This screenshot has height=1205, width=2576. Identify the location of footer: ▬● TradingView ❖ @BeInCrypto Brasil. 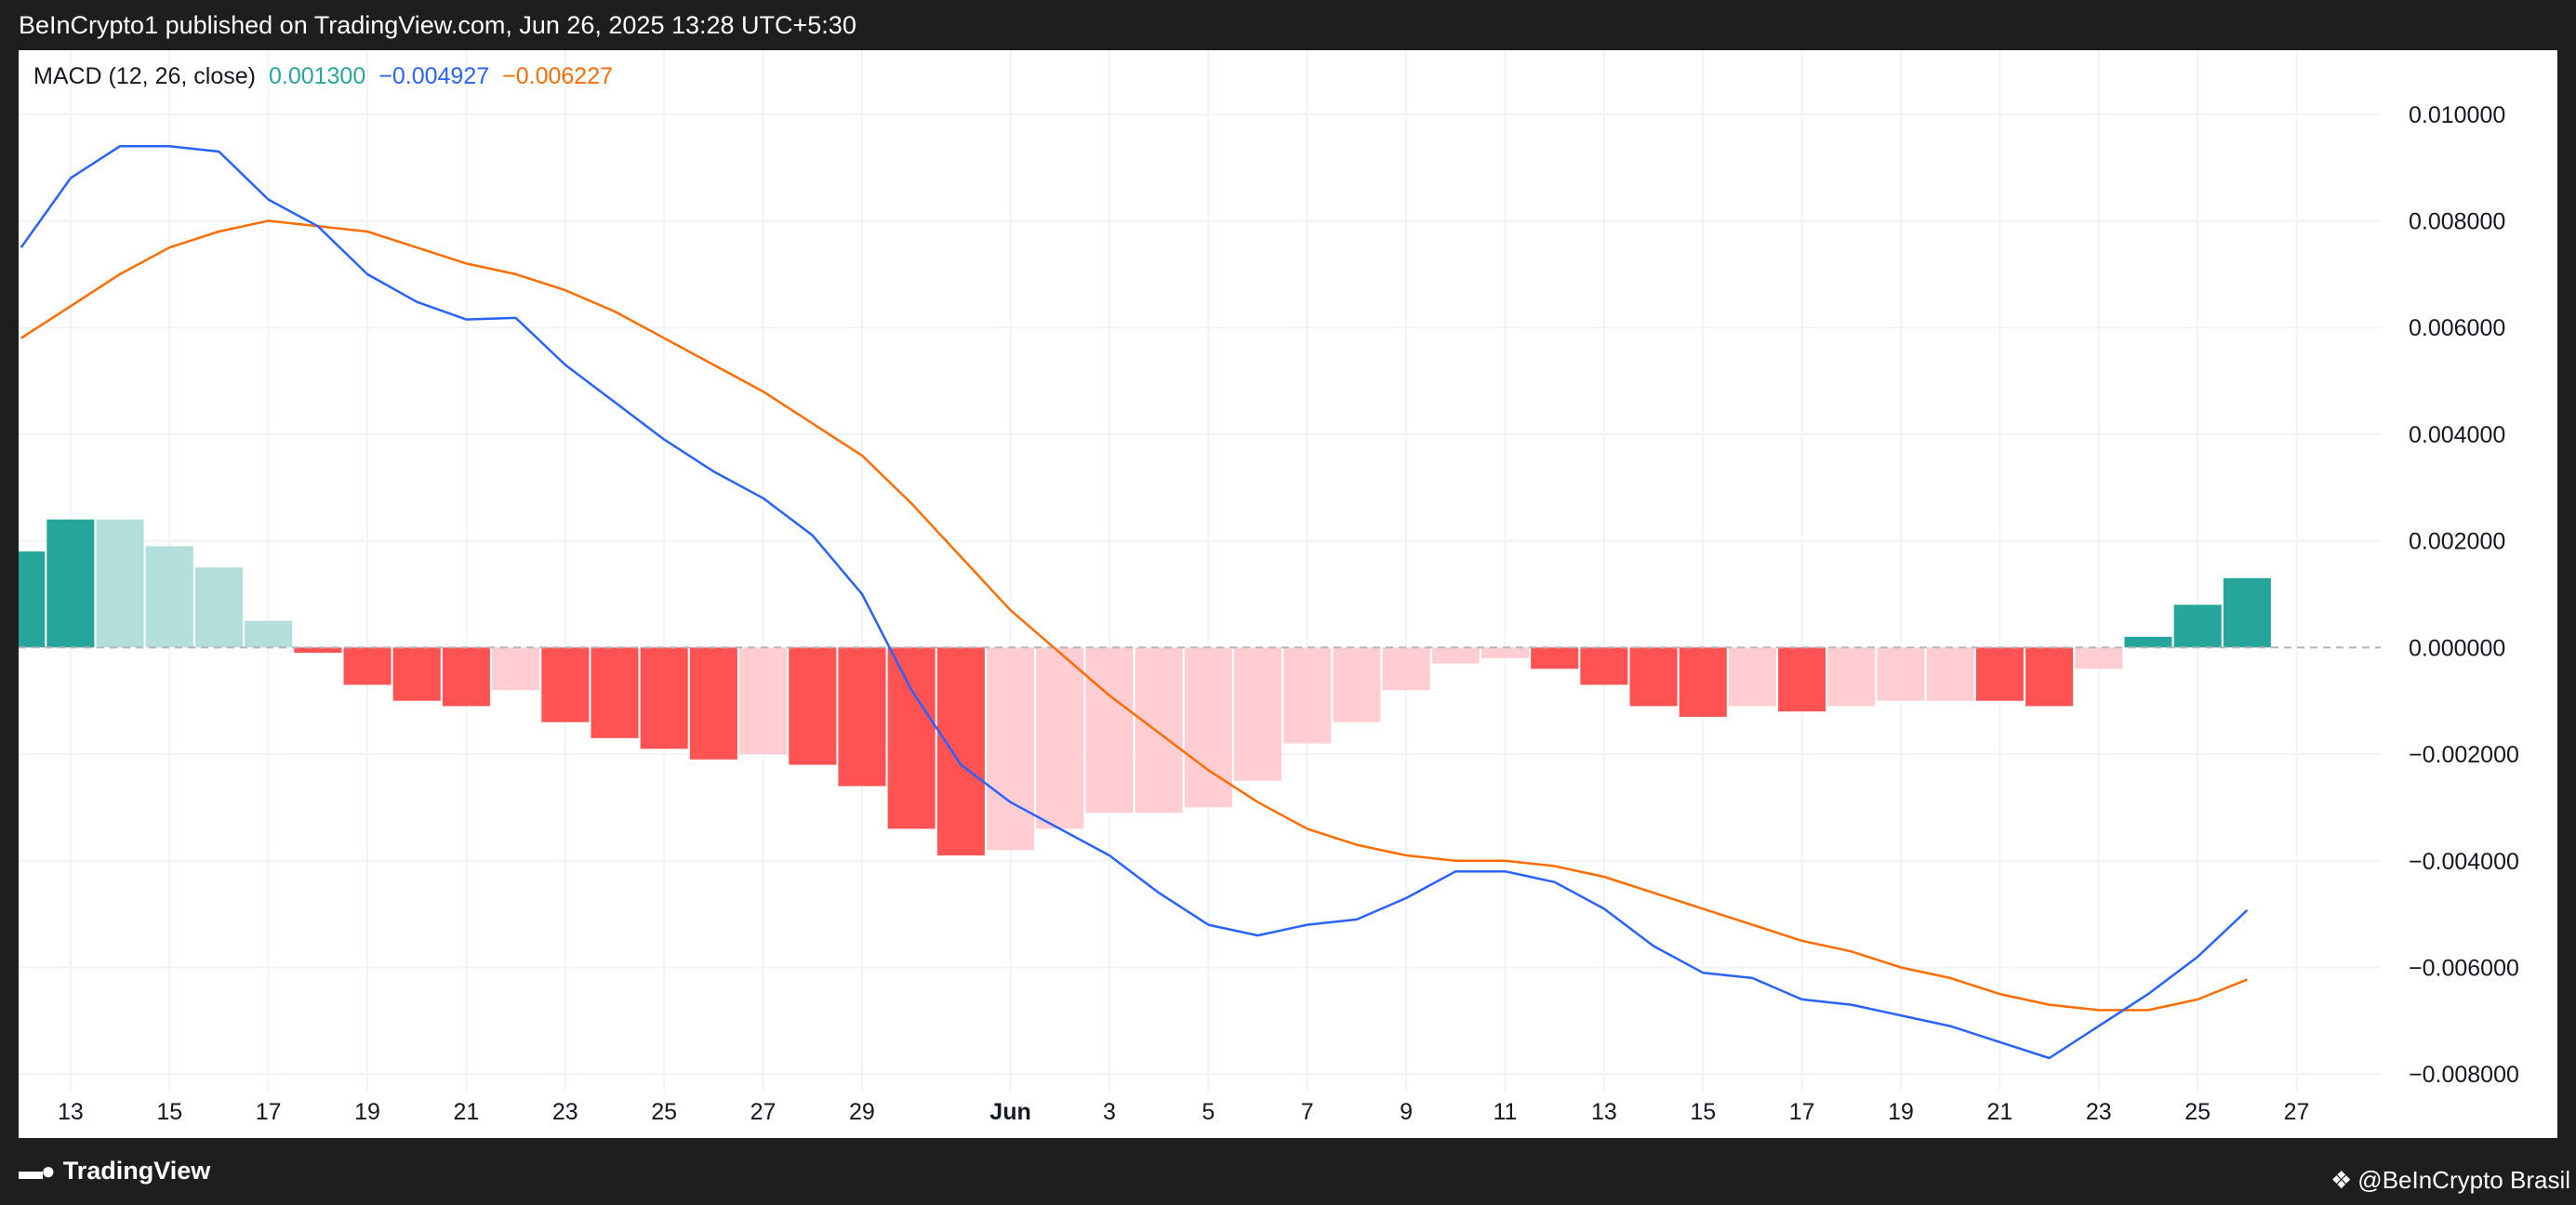
(1288, 1171).